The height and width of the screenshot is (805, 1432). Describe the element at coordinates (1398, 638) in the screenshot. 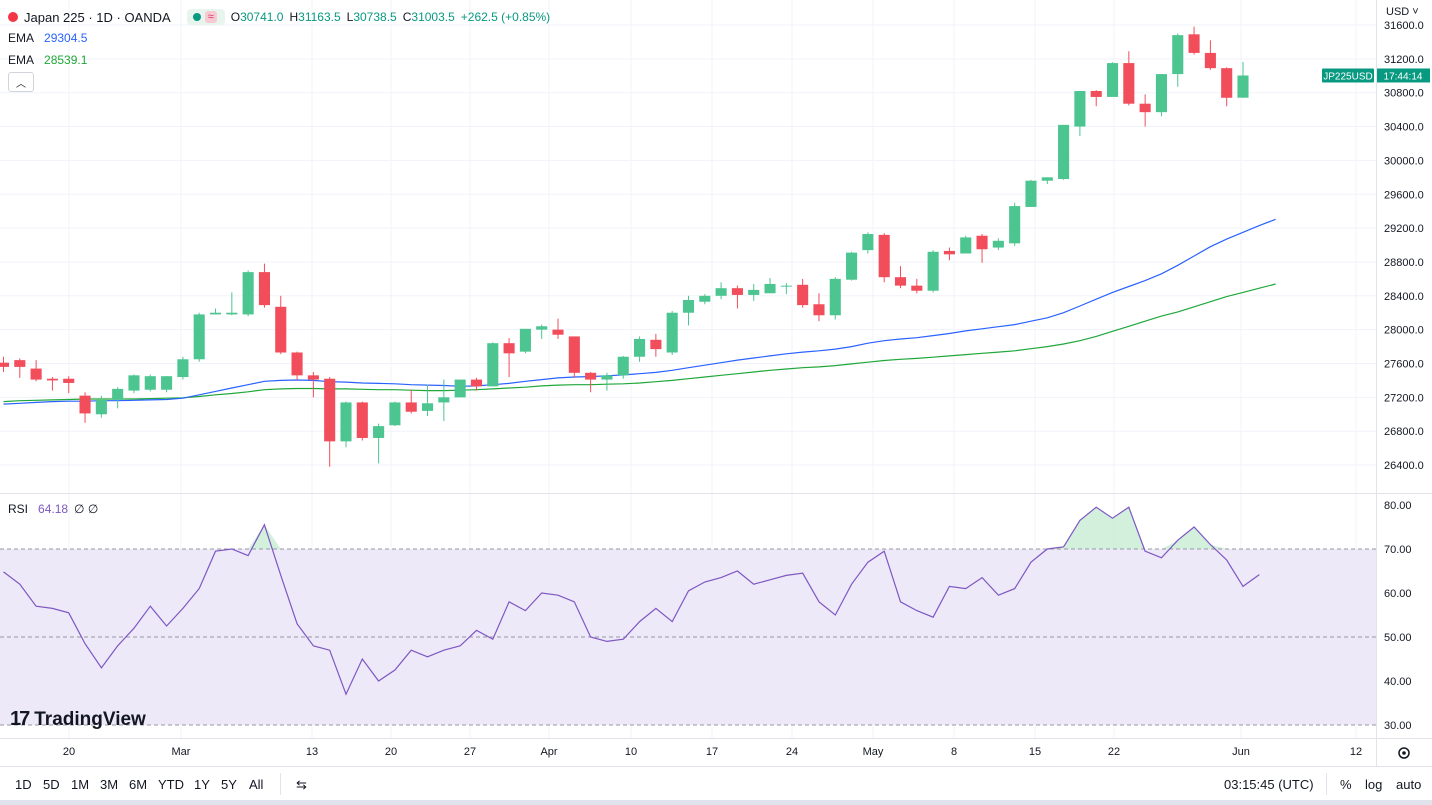

I see `rsi-tick-label: 50.00` at that location.